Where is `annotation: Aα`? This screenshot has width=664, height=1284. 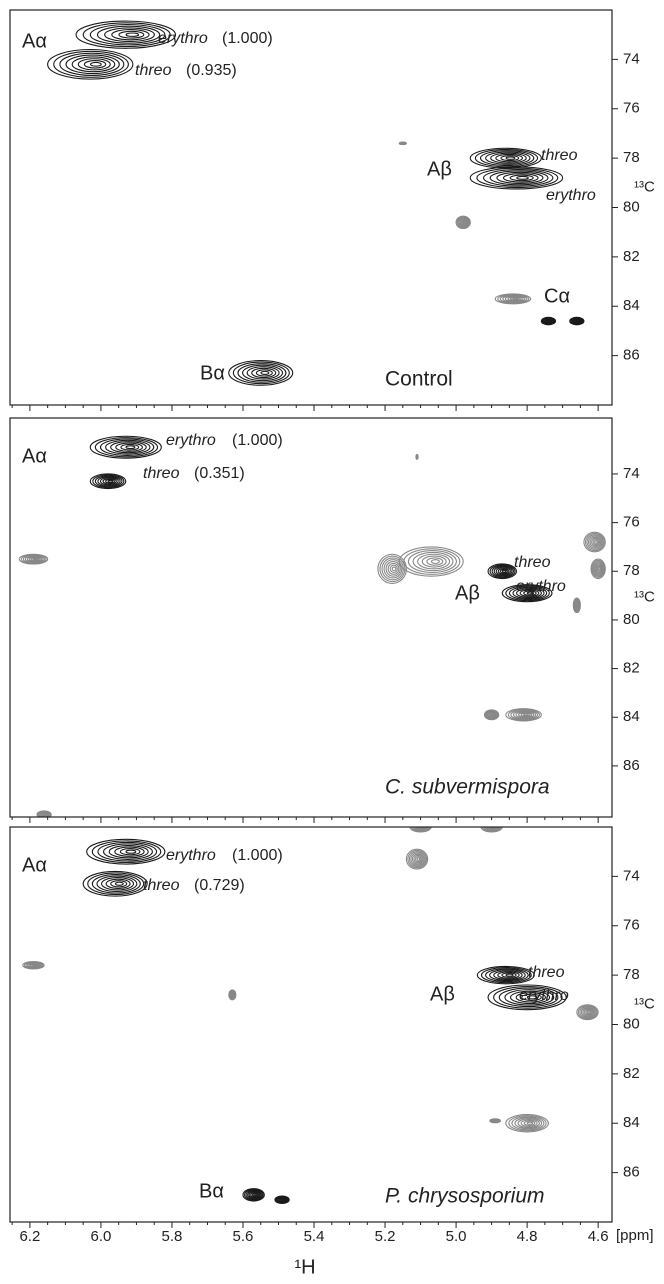 annotation: Aα is located at coordinates (34, 41).